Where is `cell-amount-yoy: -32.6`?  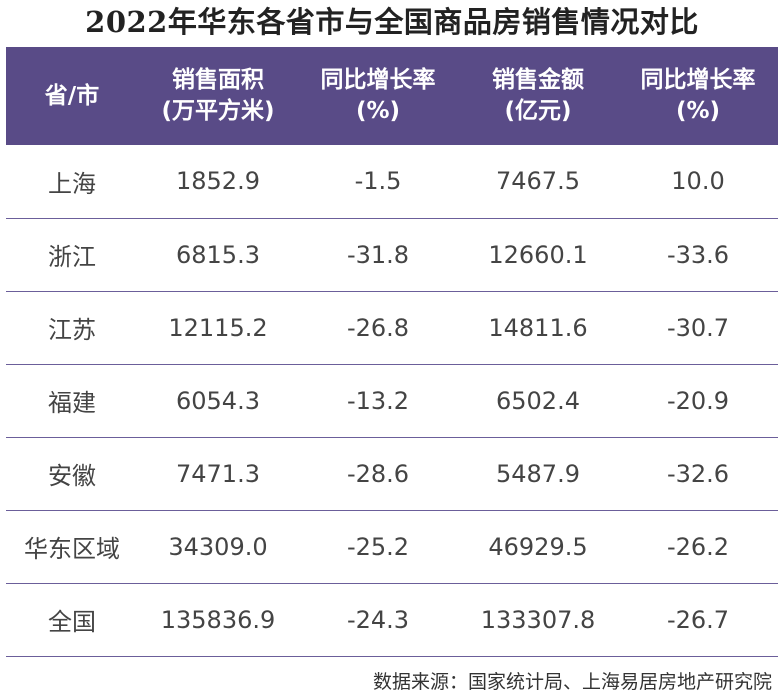
cell-amount-yoy: -32.6 is located at coordinates (698, 474).